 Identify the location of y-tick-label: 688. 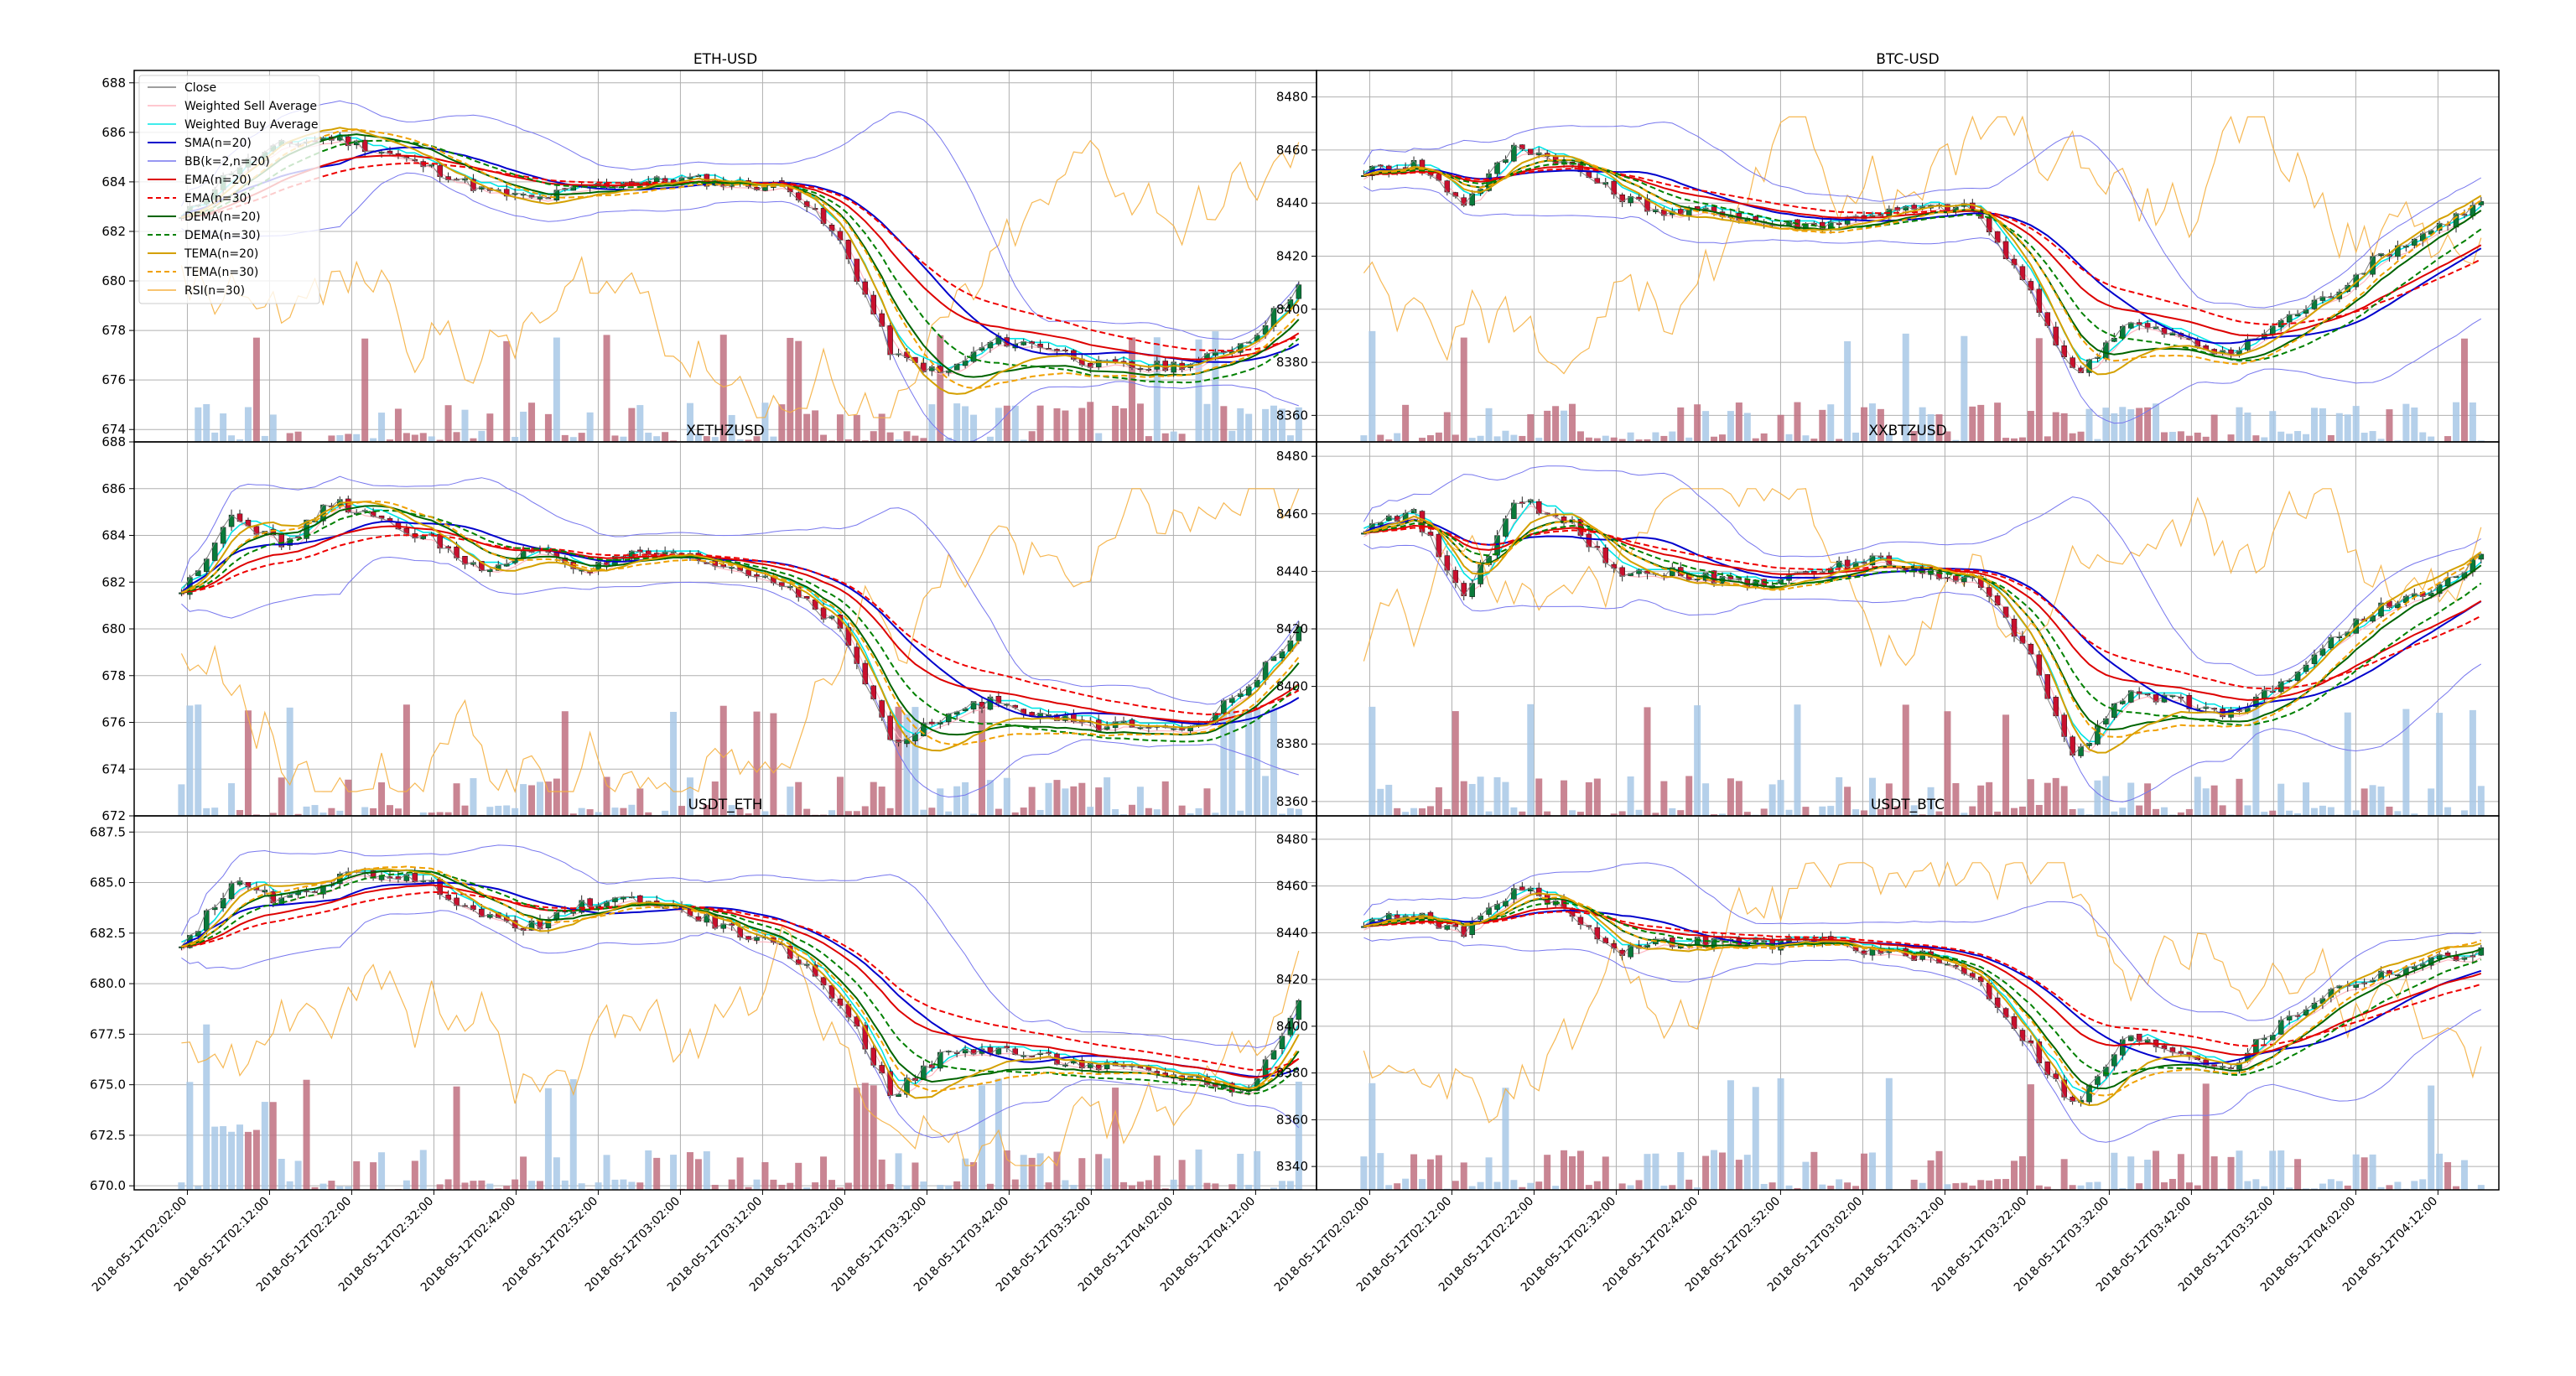
(113, 441).